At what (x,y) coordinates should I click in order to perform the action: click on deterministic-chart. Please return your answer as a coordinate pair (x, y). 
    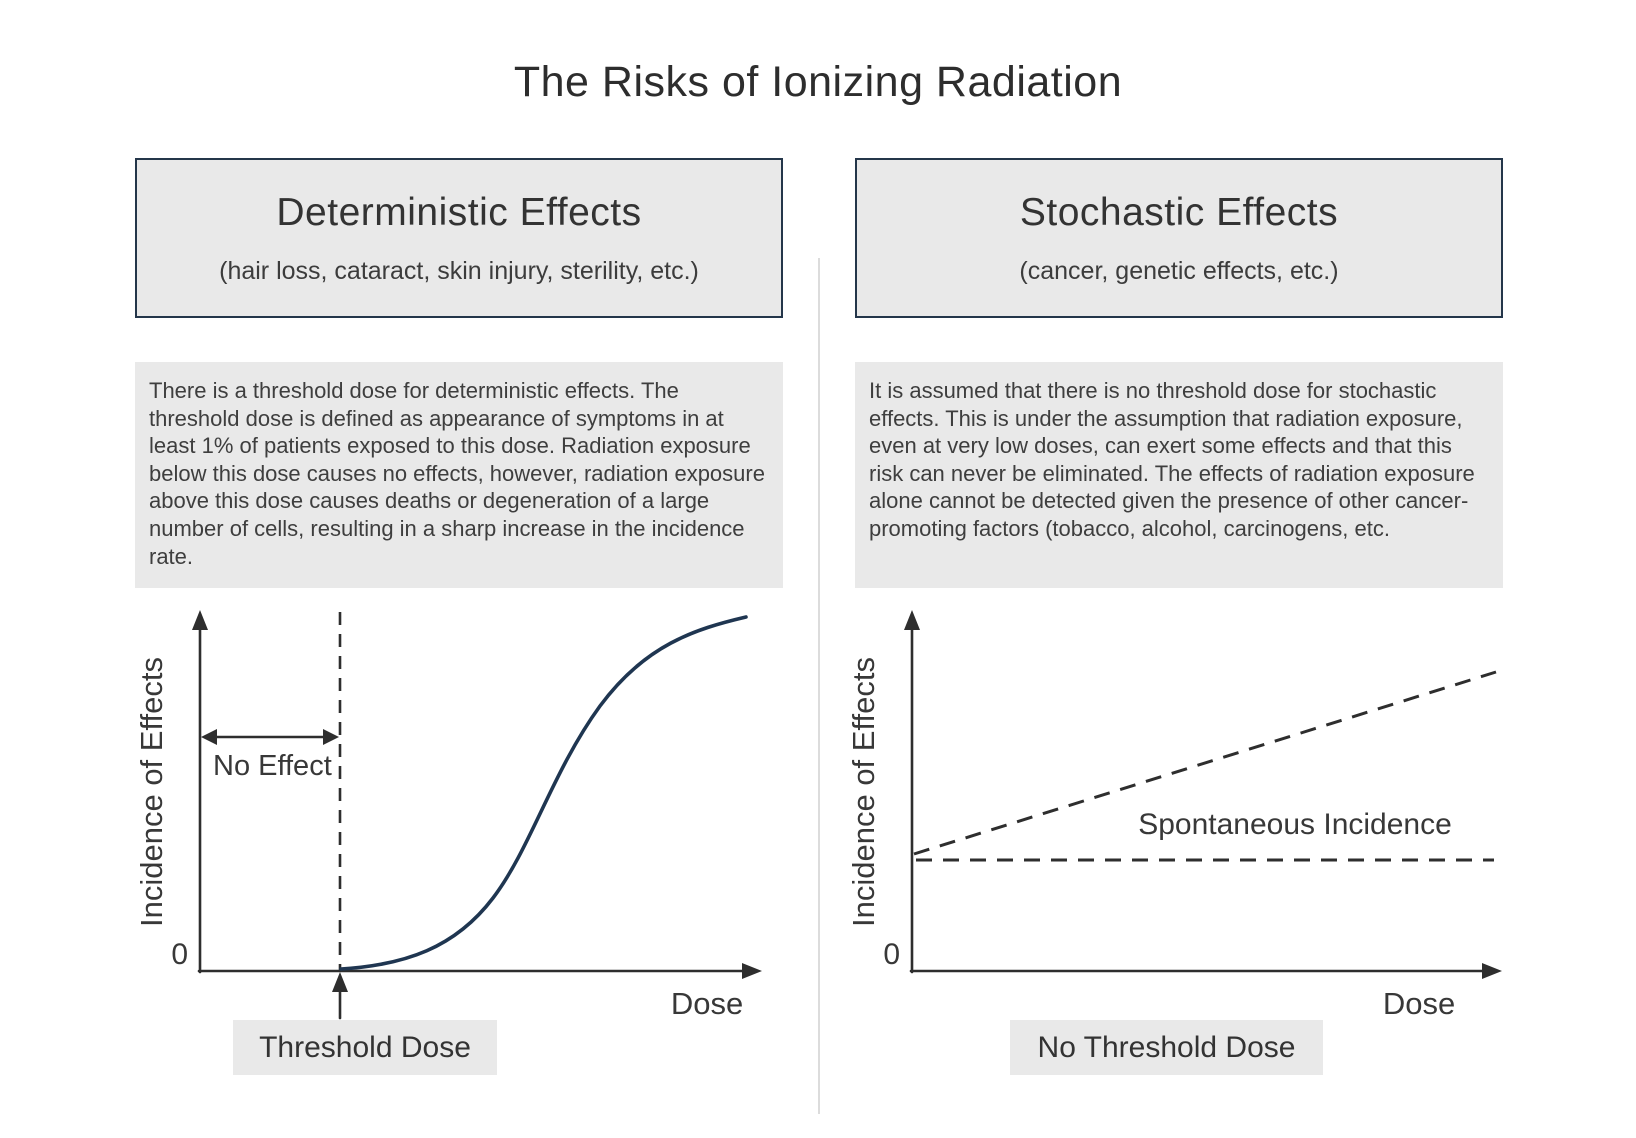
    Looking at the image, I should click on (477, 815).